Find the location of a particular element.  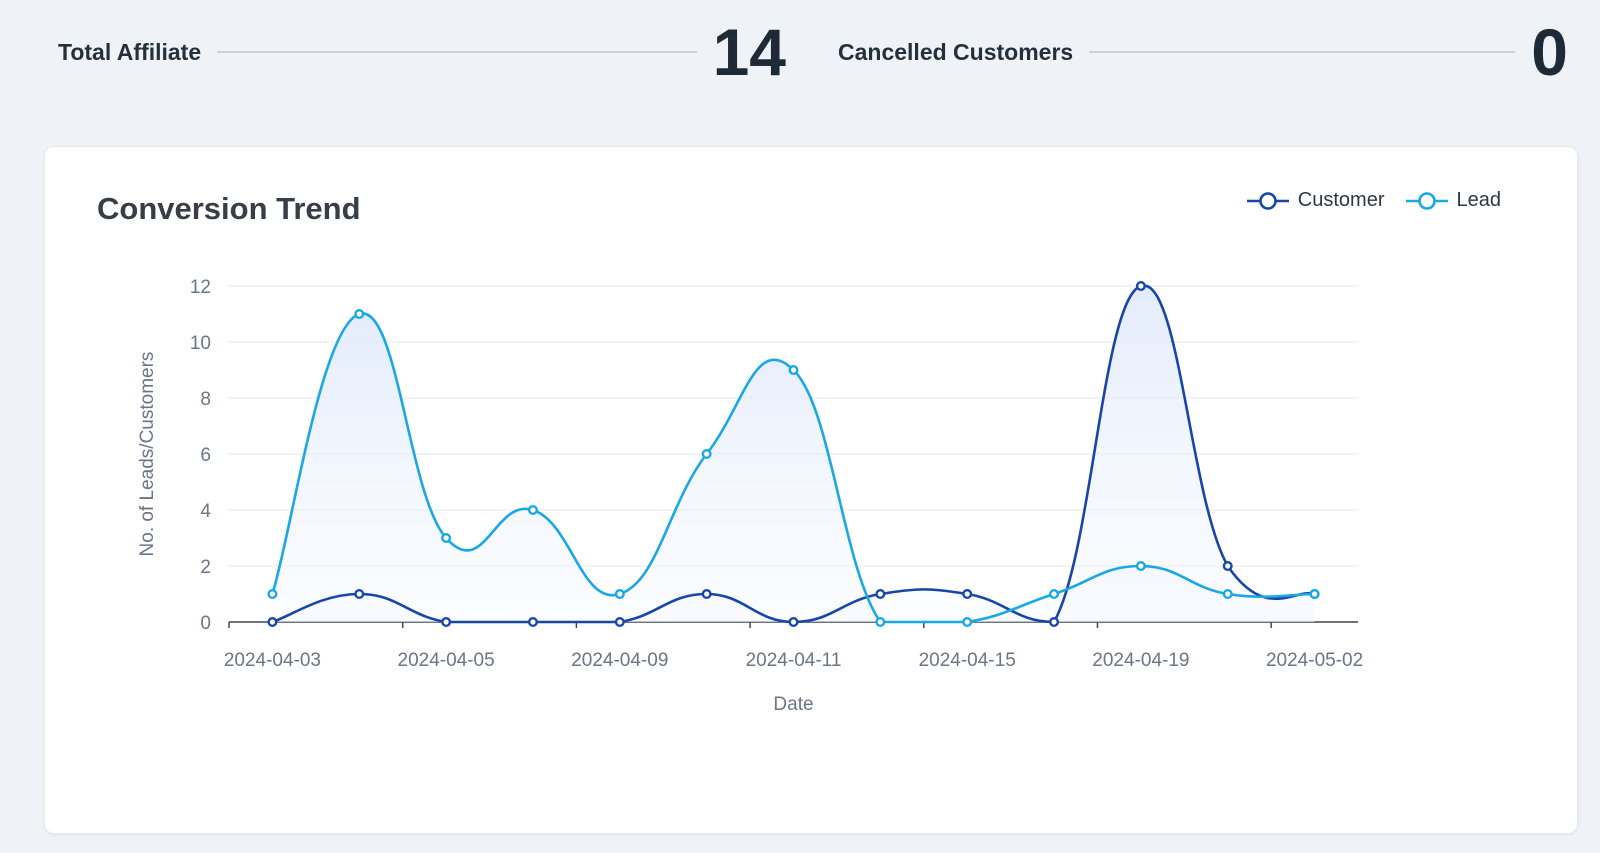

legend-label-customer: Customer is located at coordinates (1341, 200).